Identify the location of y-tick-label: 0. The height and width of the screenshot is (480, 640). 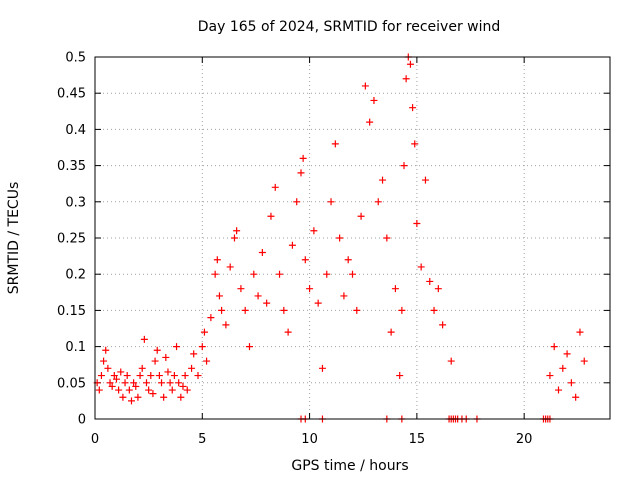
(82, 420).